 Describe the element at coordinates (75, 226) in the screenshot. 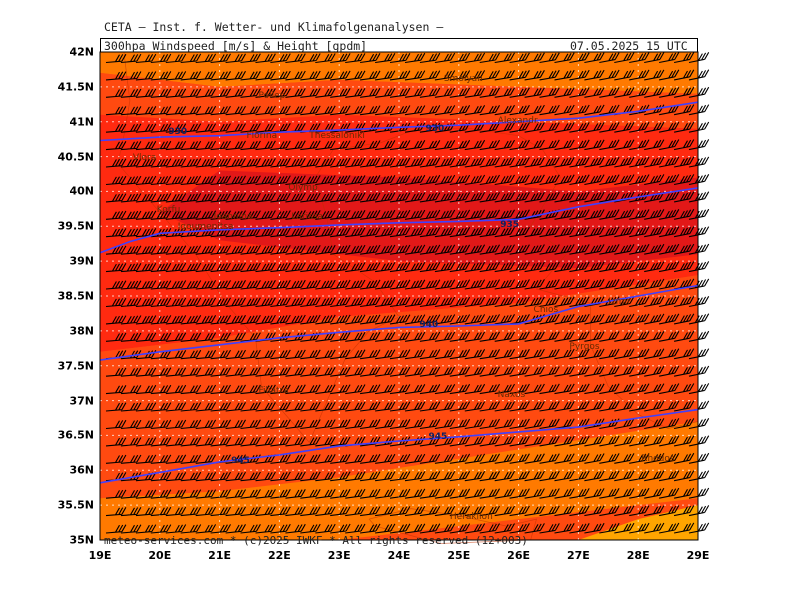

I see `lat-tick-label: 39.5N` at that location.